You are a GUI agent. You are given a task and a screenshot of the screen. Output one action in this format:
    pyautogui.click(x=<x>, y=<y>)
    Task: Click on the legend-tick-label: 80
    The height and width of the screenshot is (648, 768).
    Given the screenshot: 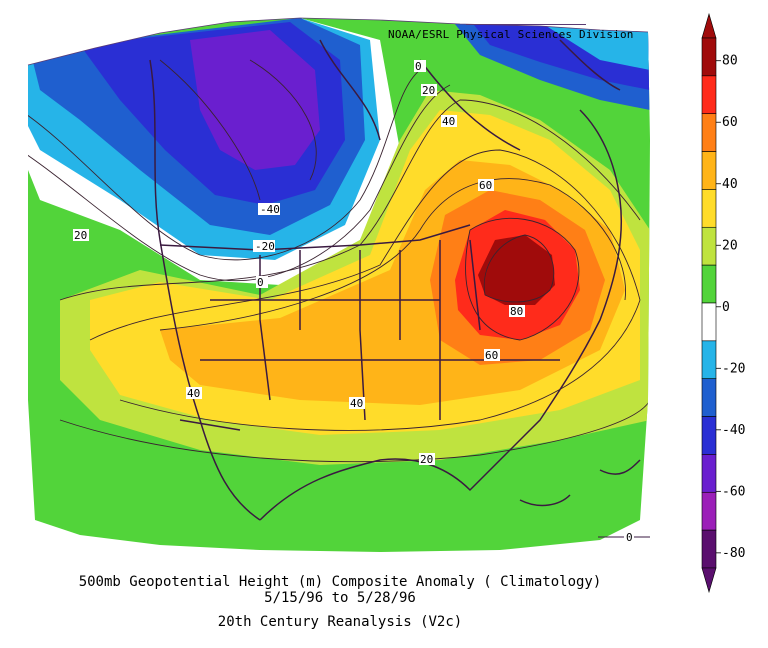 What is the action you would take?
    pyautogui.click(x=730, y=61)
    